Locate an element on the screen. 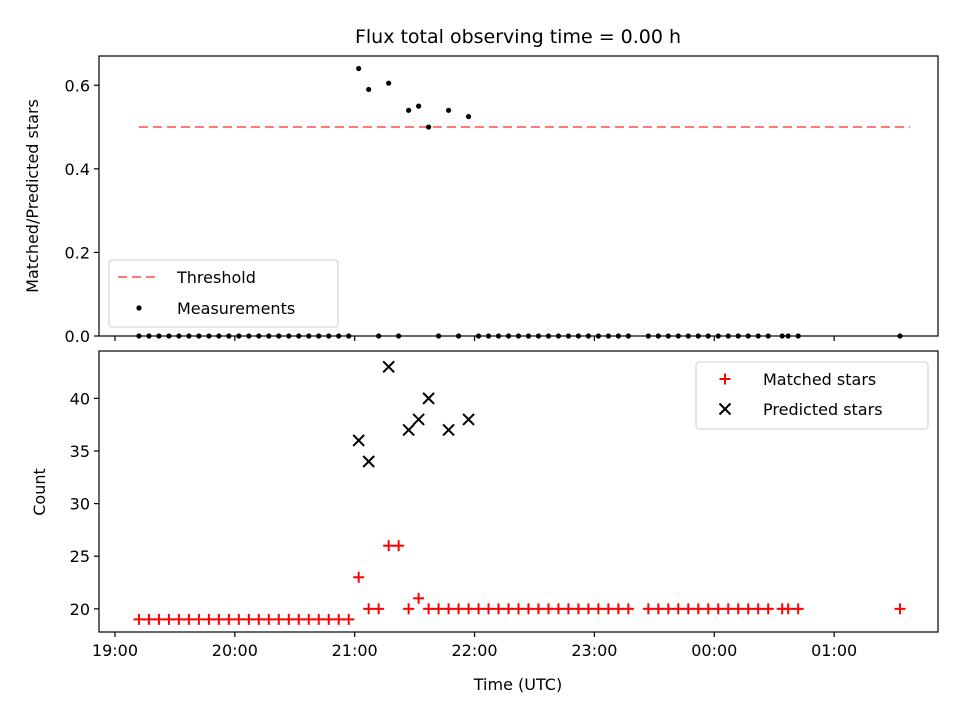  top-y-tick-label: 0.2 is located at coordinates (77, 252).